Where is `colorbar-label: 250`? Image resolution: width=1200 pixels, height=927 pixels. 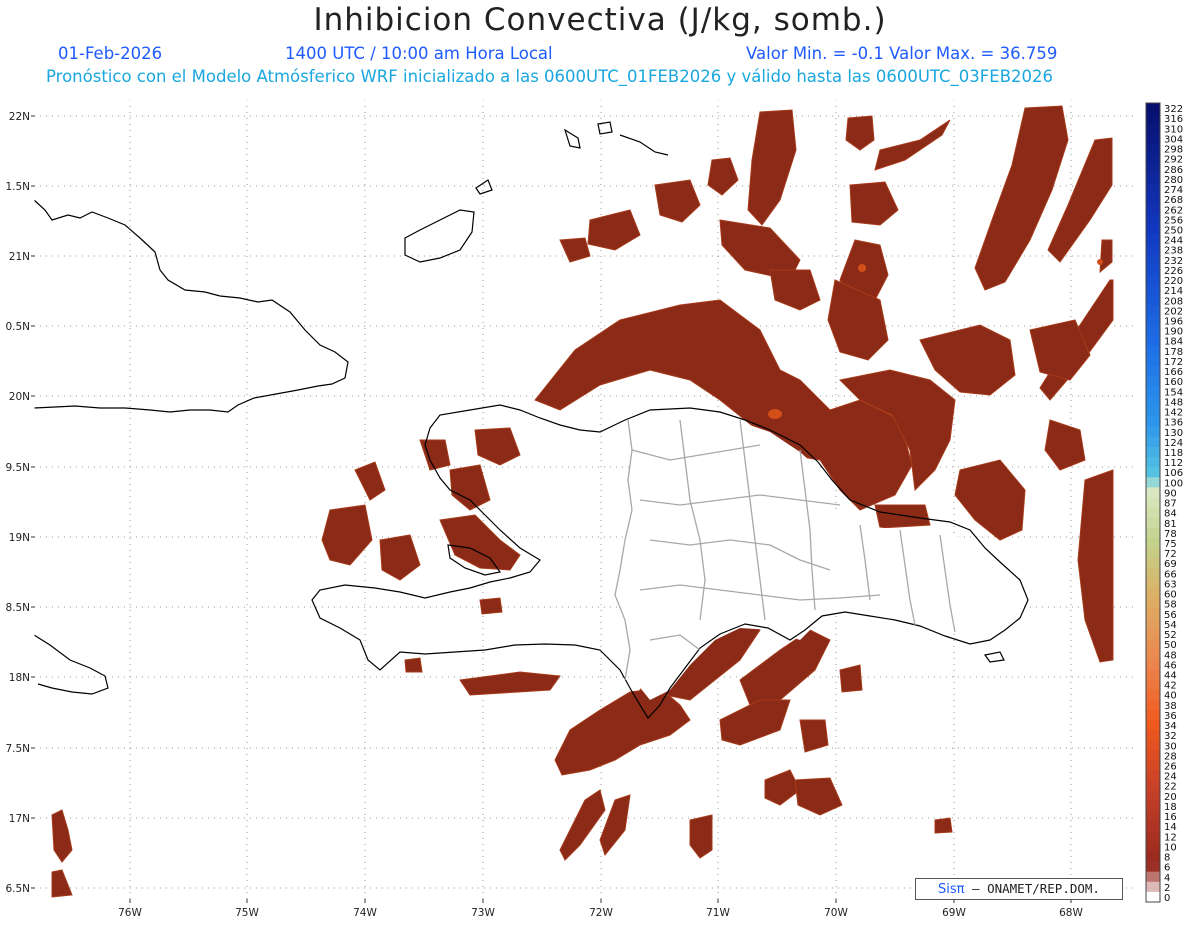 colorbar-label: 250 is located at coordinates (1173, 230).